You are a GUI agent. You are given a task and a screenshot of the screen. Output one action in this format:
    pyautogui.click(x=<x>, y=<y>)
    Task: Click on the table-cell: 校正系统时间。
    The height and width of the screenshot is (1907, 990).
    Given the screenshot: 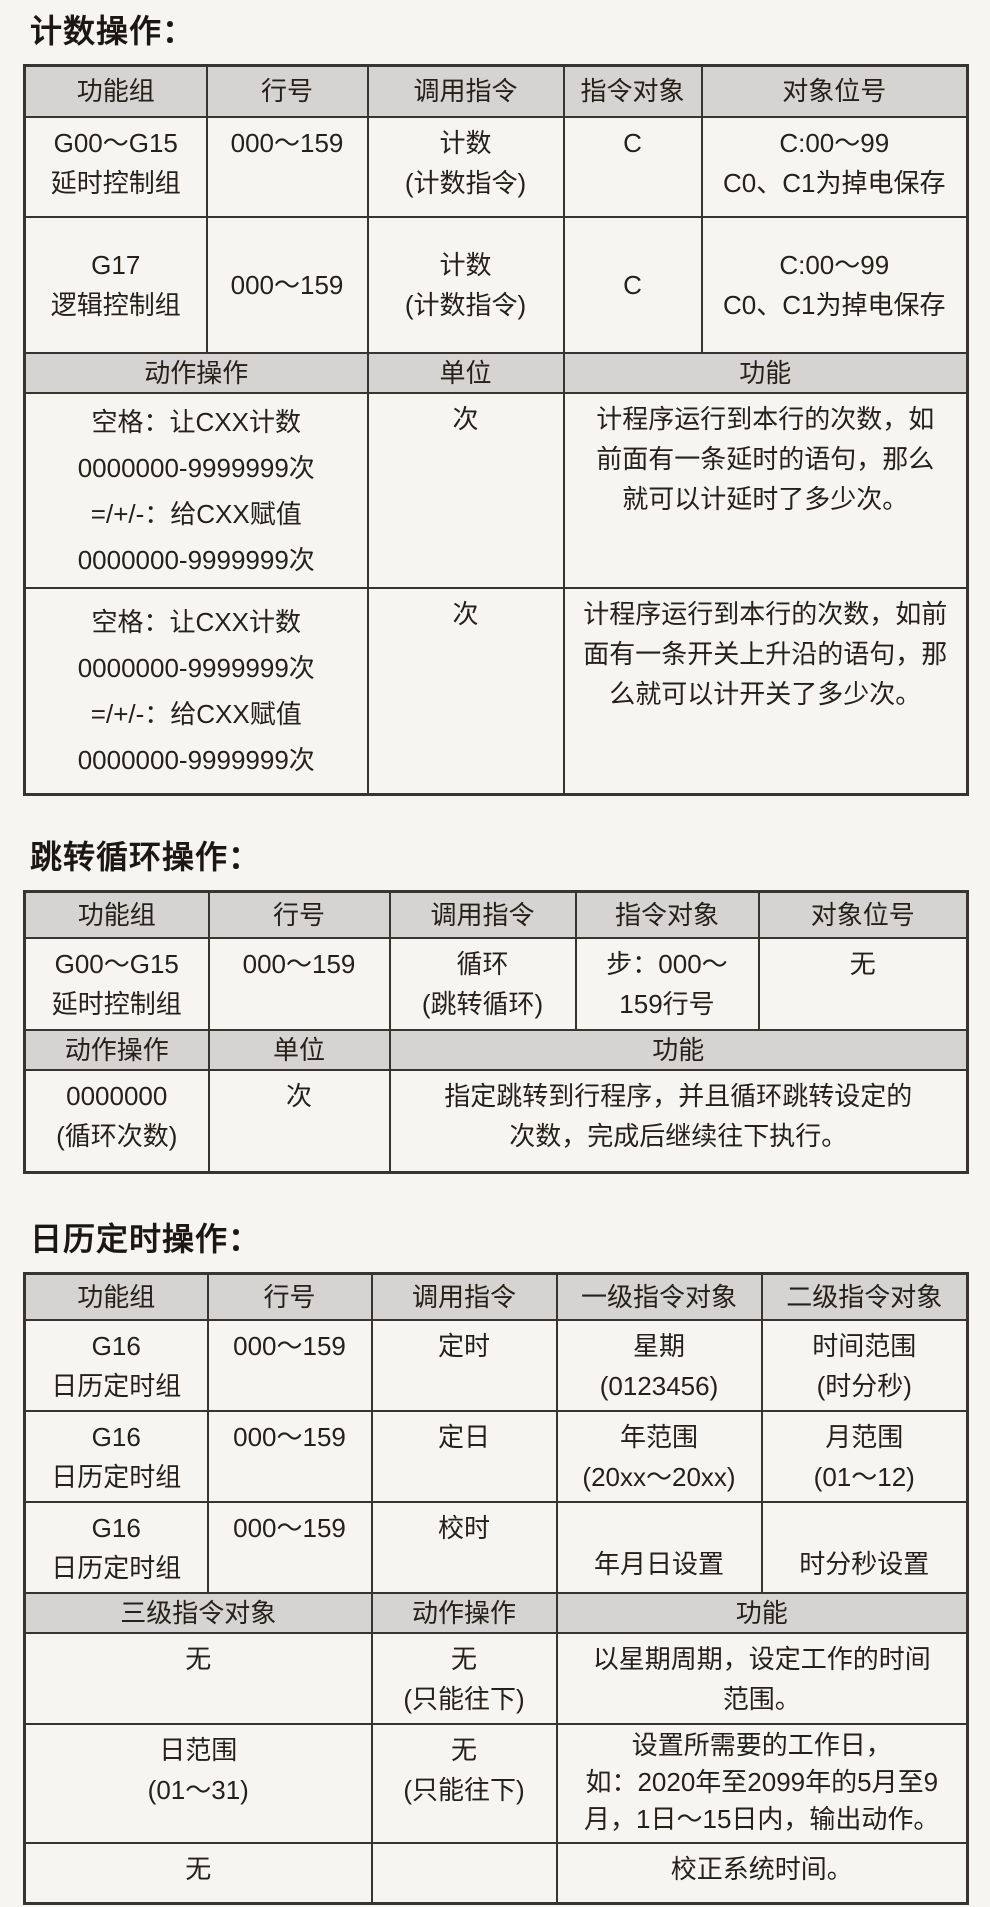 What is the action you would take?
    pyautogui.click(x=762, y=1873)
    